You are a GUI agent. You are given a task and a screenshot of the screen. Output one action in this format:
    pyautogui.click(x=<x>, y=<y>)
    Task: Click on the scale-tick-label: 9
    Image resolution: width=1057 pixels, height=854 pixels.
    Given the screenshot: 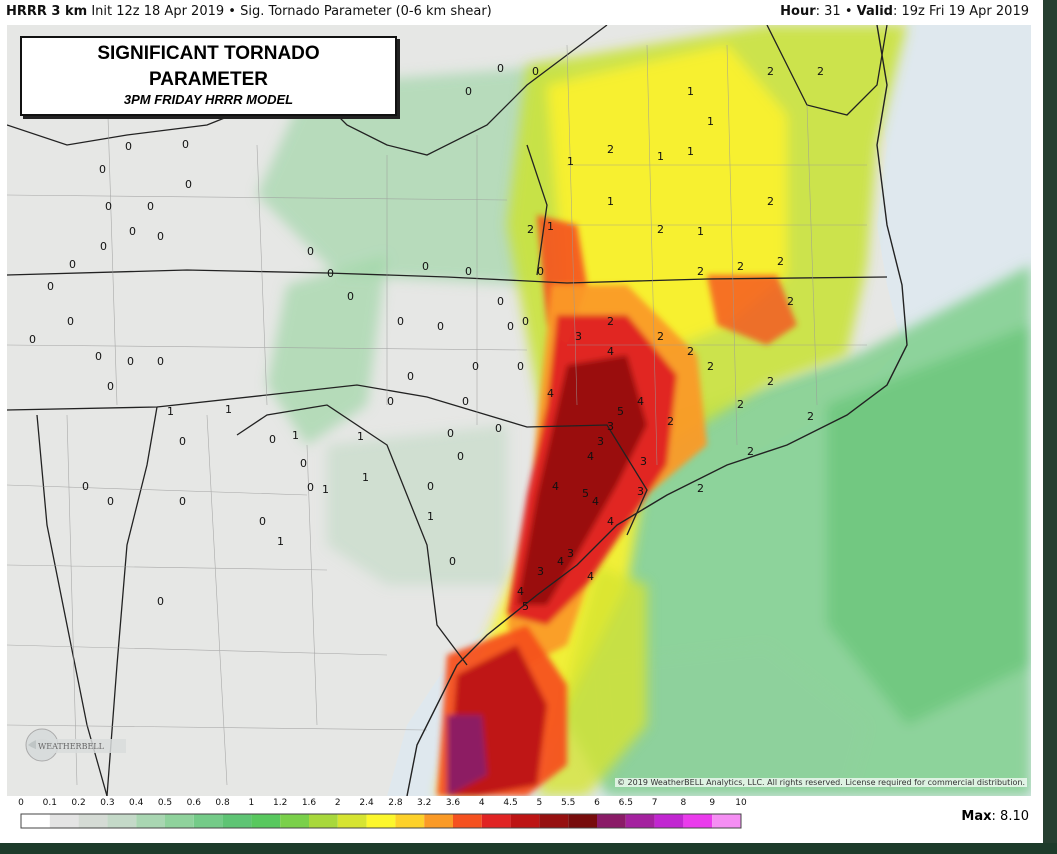 What is the action you would take?
    pyautogui.click(x=712, y=803)
    